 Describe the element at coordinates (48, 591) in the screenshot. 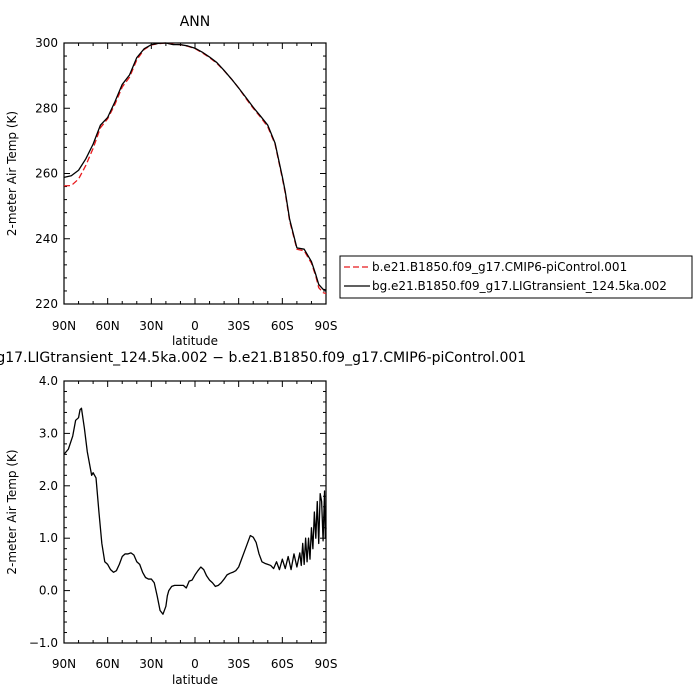

I see `y-tick-label: 0.0` at that location.